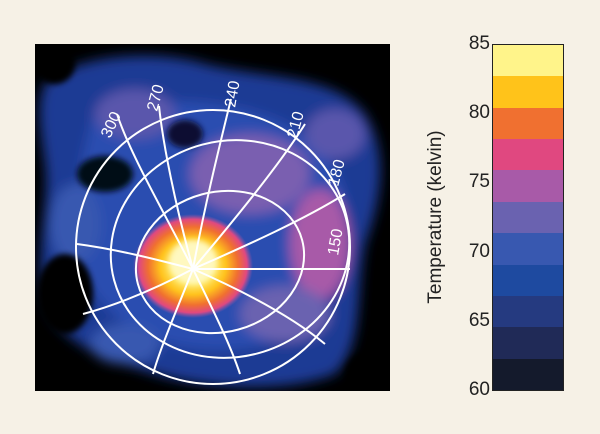  Describe the element at coordinates (193, 262) in the screenshot. I see `hotspot-core` at that location.